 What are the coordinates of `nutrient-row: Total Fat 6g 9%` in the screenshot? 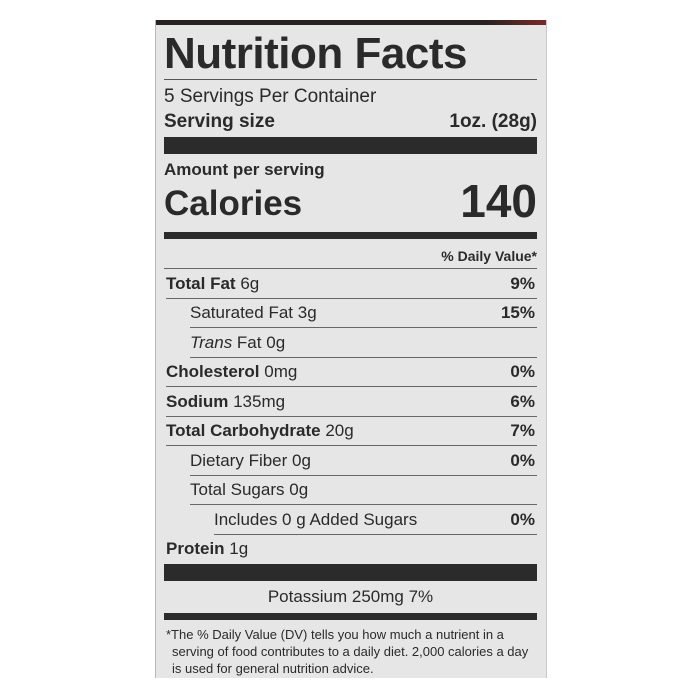 It's located at (350, 284).